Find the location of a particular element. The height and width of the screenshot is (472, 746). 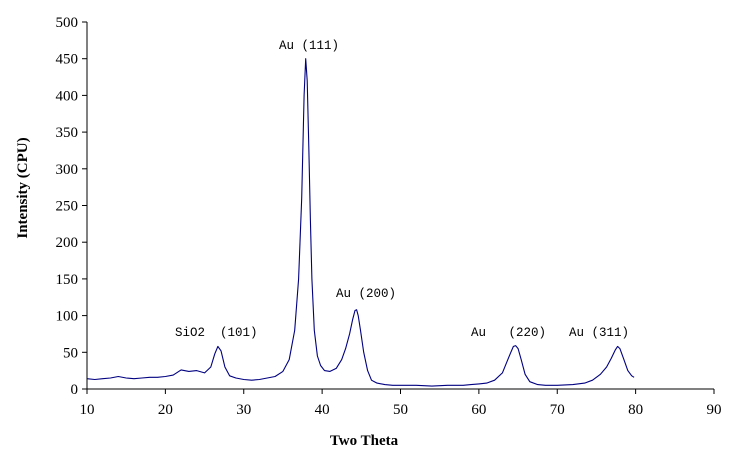

x-tick-label: 30 is located at coordinates (243, 410).